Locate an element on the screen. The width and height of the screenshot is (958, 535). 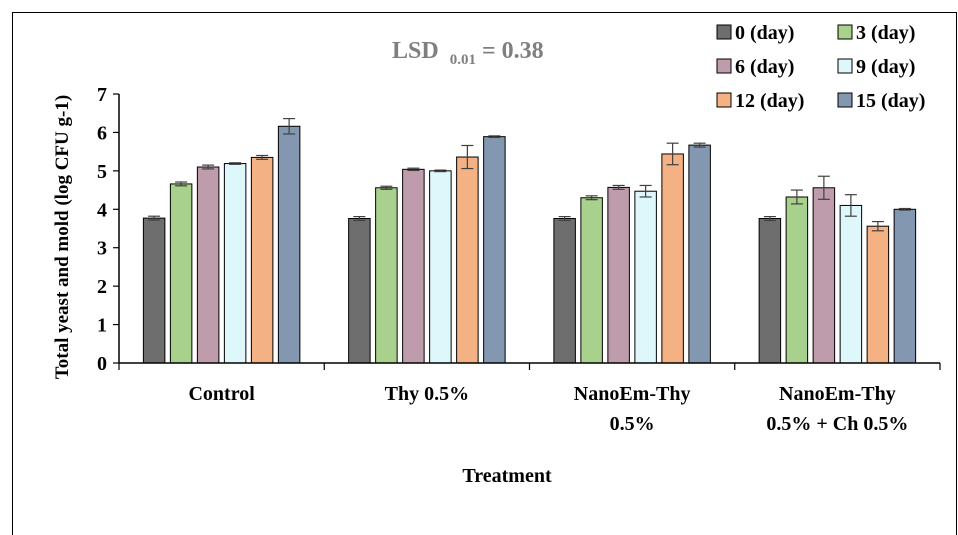
legend-label: 15 (day) is located at coordinates (890, 101).